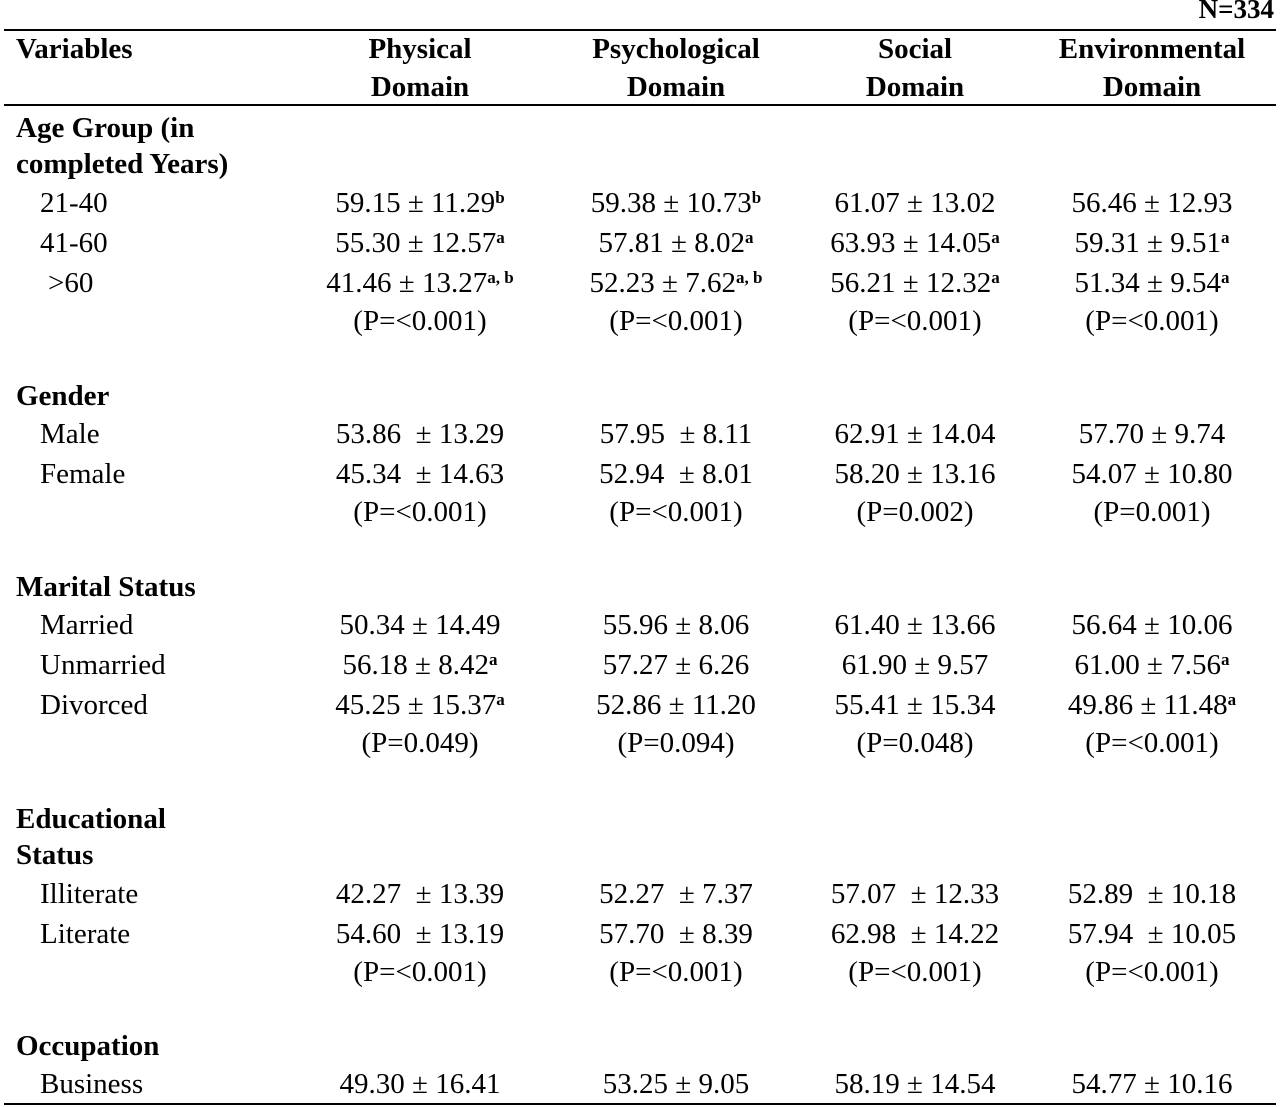 The width and height of the screenshot is (1280, 1107). I want to click on header-physical-domain: Physical Domain, so click(420, 68).